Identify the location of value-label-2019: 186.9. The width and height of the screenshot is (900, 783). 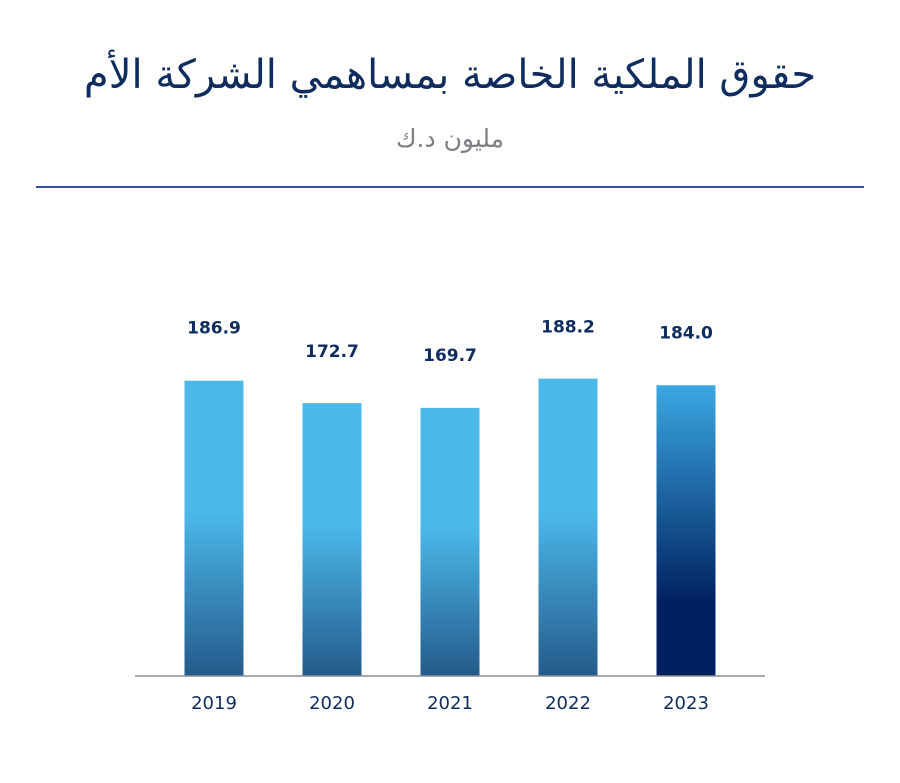
(214, 329).